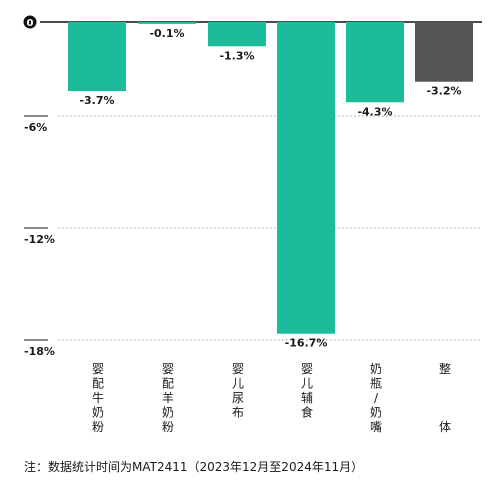 The image size is (500, 480). I want to click on category-label: 体, so click(445, 427).